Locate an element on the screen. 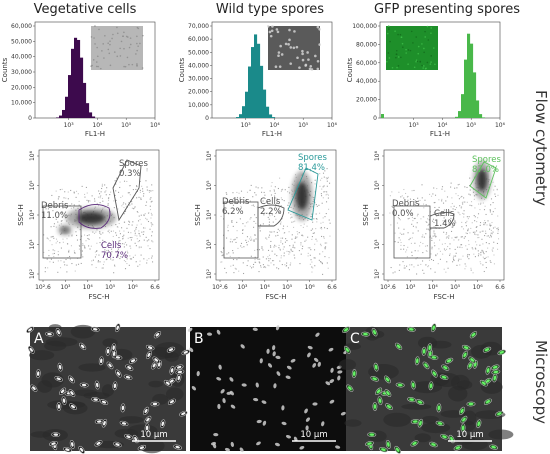 This screenshot has height=454, width=550. gate-value-cells: 1.4% is located at coordinates (445, 224).